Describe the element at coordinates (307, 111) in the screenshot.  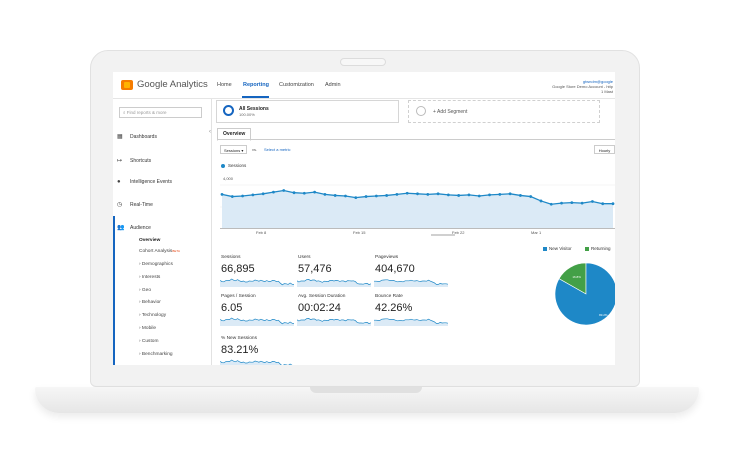
I see `segment-all-sessions: All Sessions 100.00%` at that location.